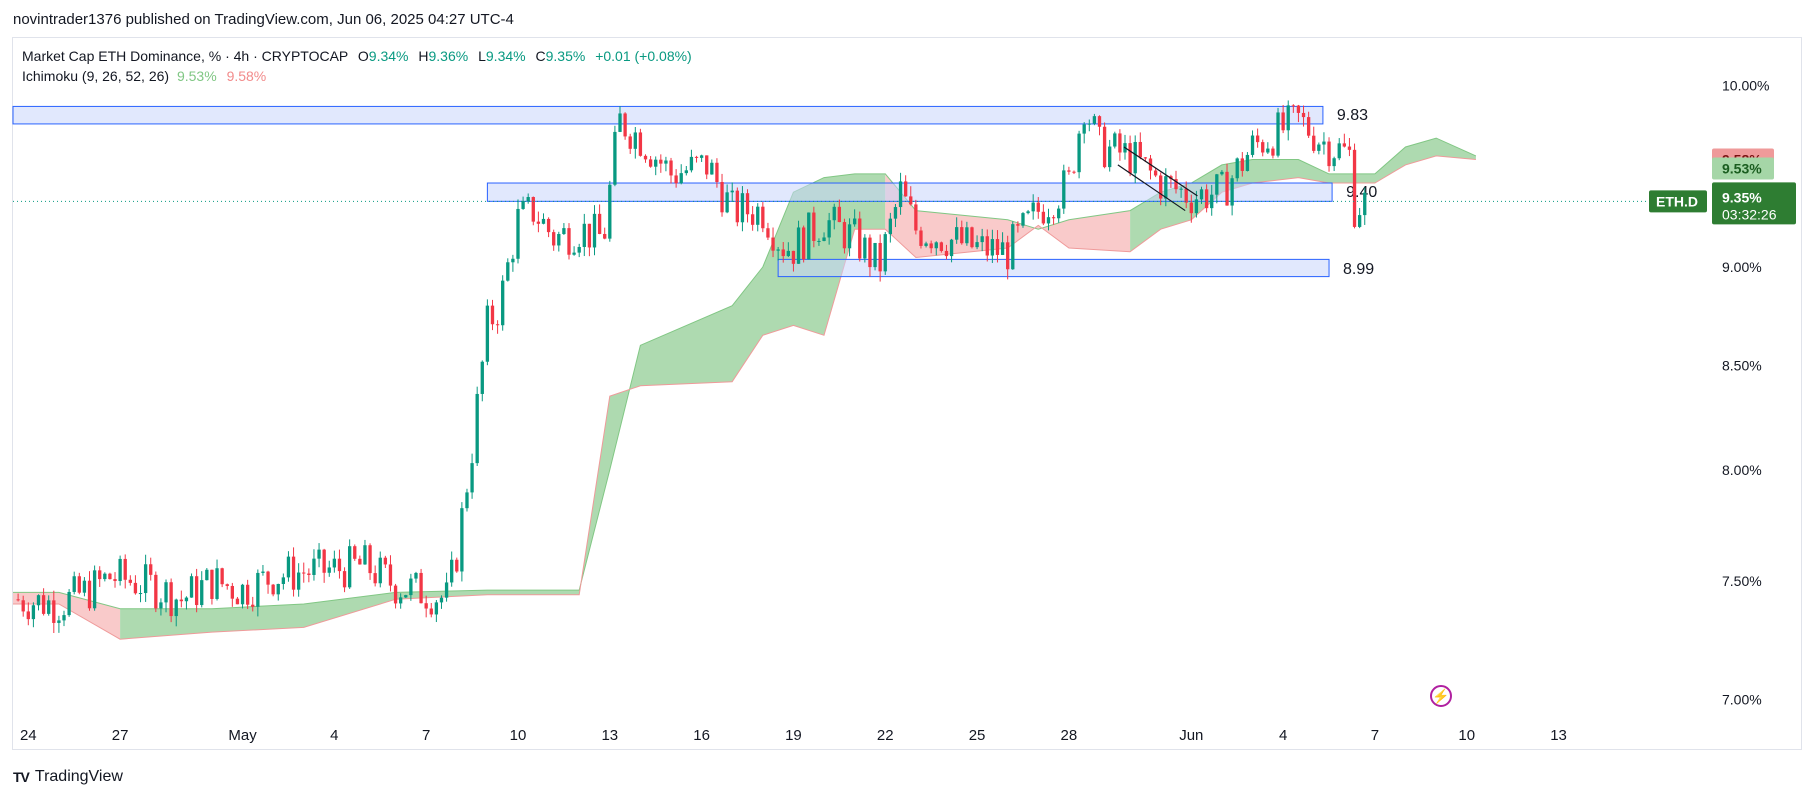  Describe the element at coordinates (363, 56) in the screenshot. I see `open-label: O` at that location.